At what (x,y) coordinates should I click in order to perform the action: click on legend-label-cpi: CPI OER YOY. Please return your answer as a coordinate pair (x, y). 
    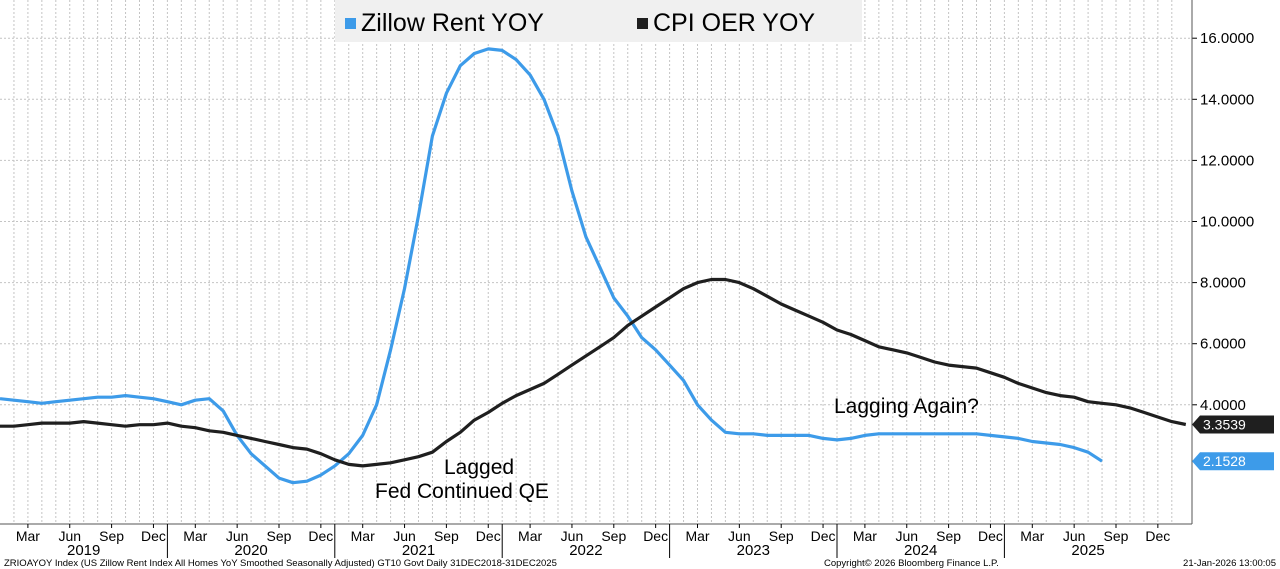
    Looking at the image, I should click on (734, 23).